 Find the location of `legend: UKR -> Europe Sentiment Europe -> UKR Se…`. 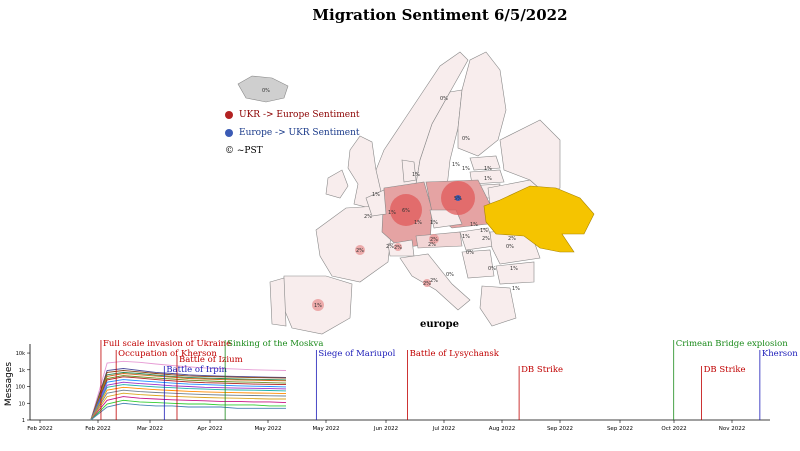

legend: UKR -> Europe Sentiment Europe -> UKR Se… is located at coordinates (292, 135).